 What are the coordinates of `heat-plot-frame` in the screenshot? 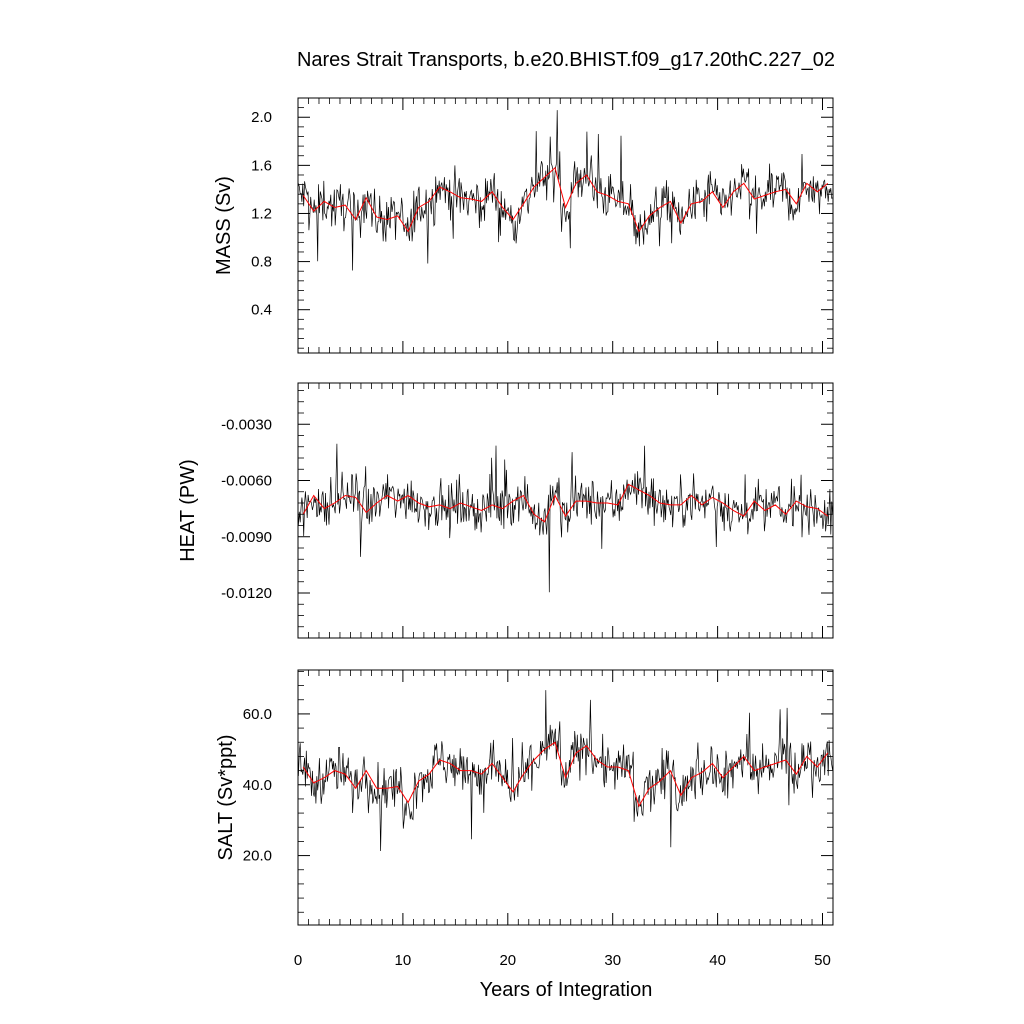 It's located at (565, 510).